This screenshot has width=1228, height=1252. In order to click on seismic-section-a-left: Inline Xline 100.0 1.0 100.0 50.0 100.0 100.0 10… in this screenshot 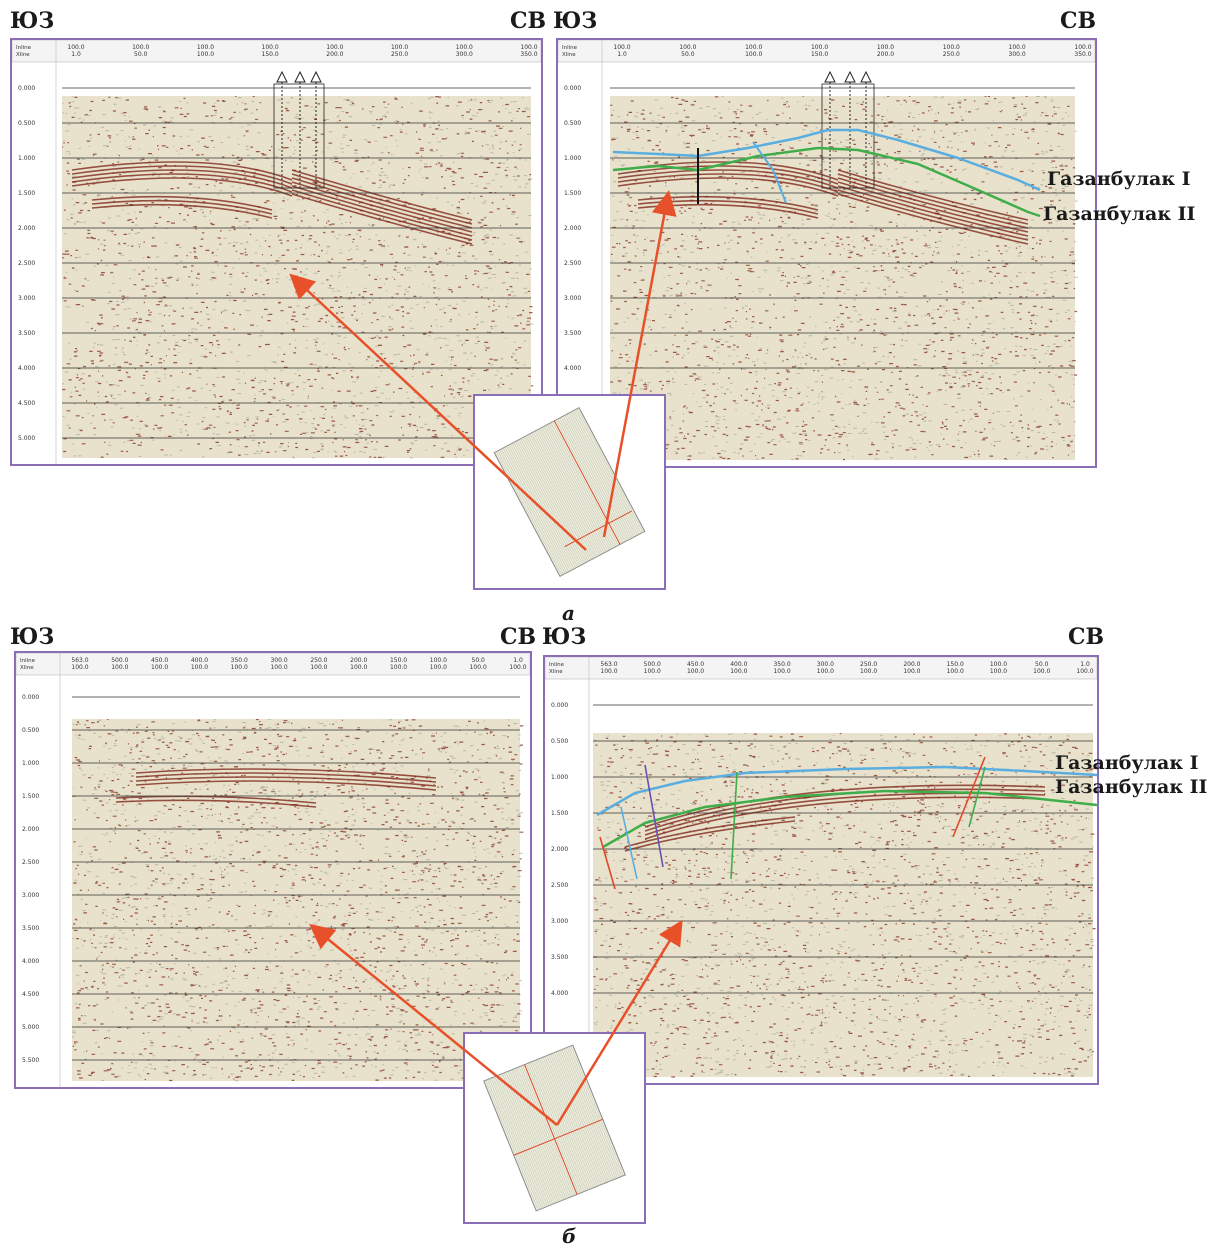, I will do `click(276, 252)`.